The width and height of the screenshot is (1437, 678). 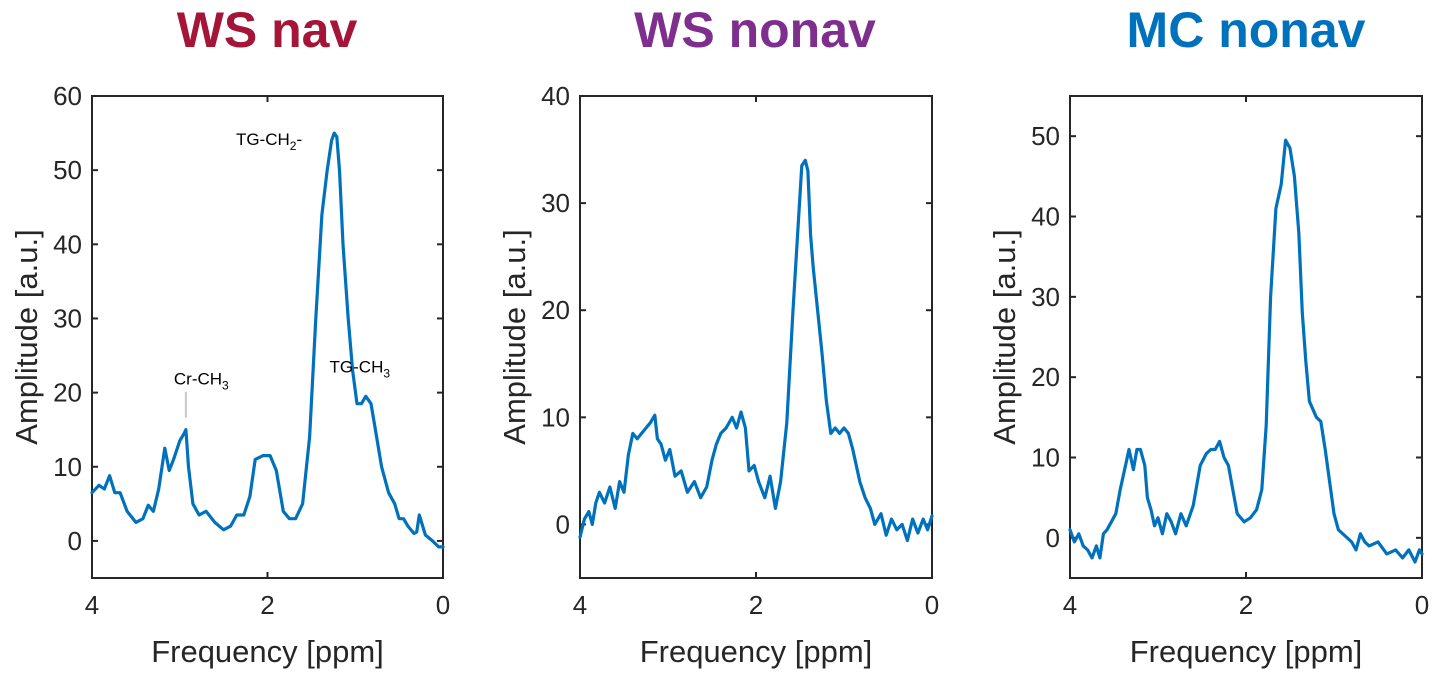 What do you see at coordinates (198, 379) in the screenshot?
I see `annotation-base: Cr-CH` at bounding box center [198, 379].